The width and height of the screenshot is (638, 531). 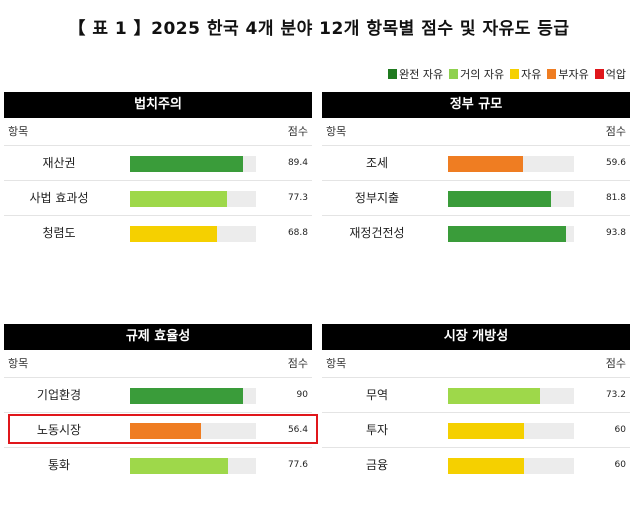 I want to click on score-value: 73.2, so click(x=615, y=395).